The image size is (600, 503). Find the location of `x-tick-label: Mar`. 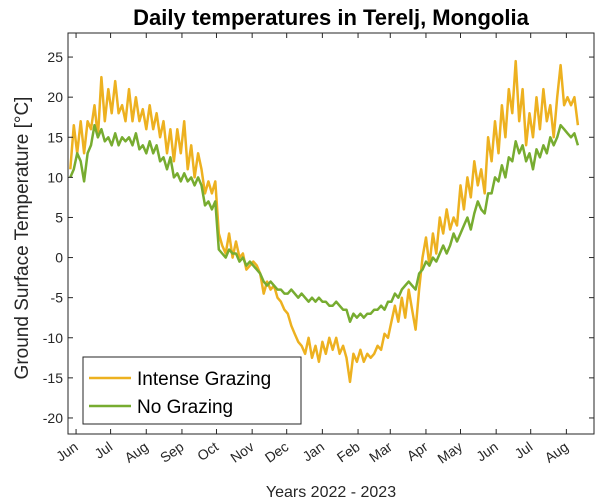

x-tick-label: Mar is located at coordinates (380, 451).